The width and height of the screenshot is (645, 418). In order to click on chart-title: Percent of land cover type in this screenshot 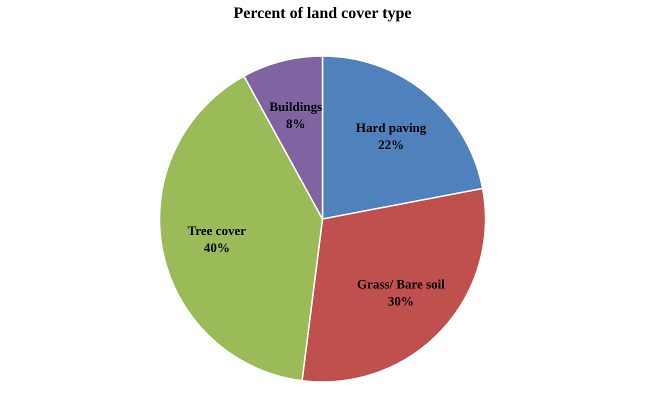, I will do `click(322, 13)`.